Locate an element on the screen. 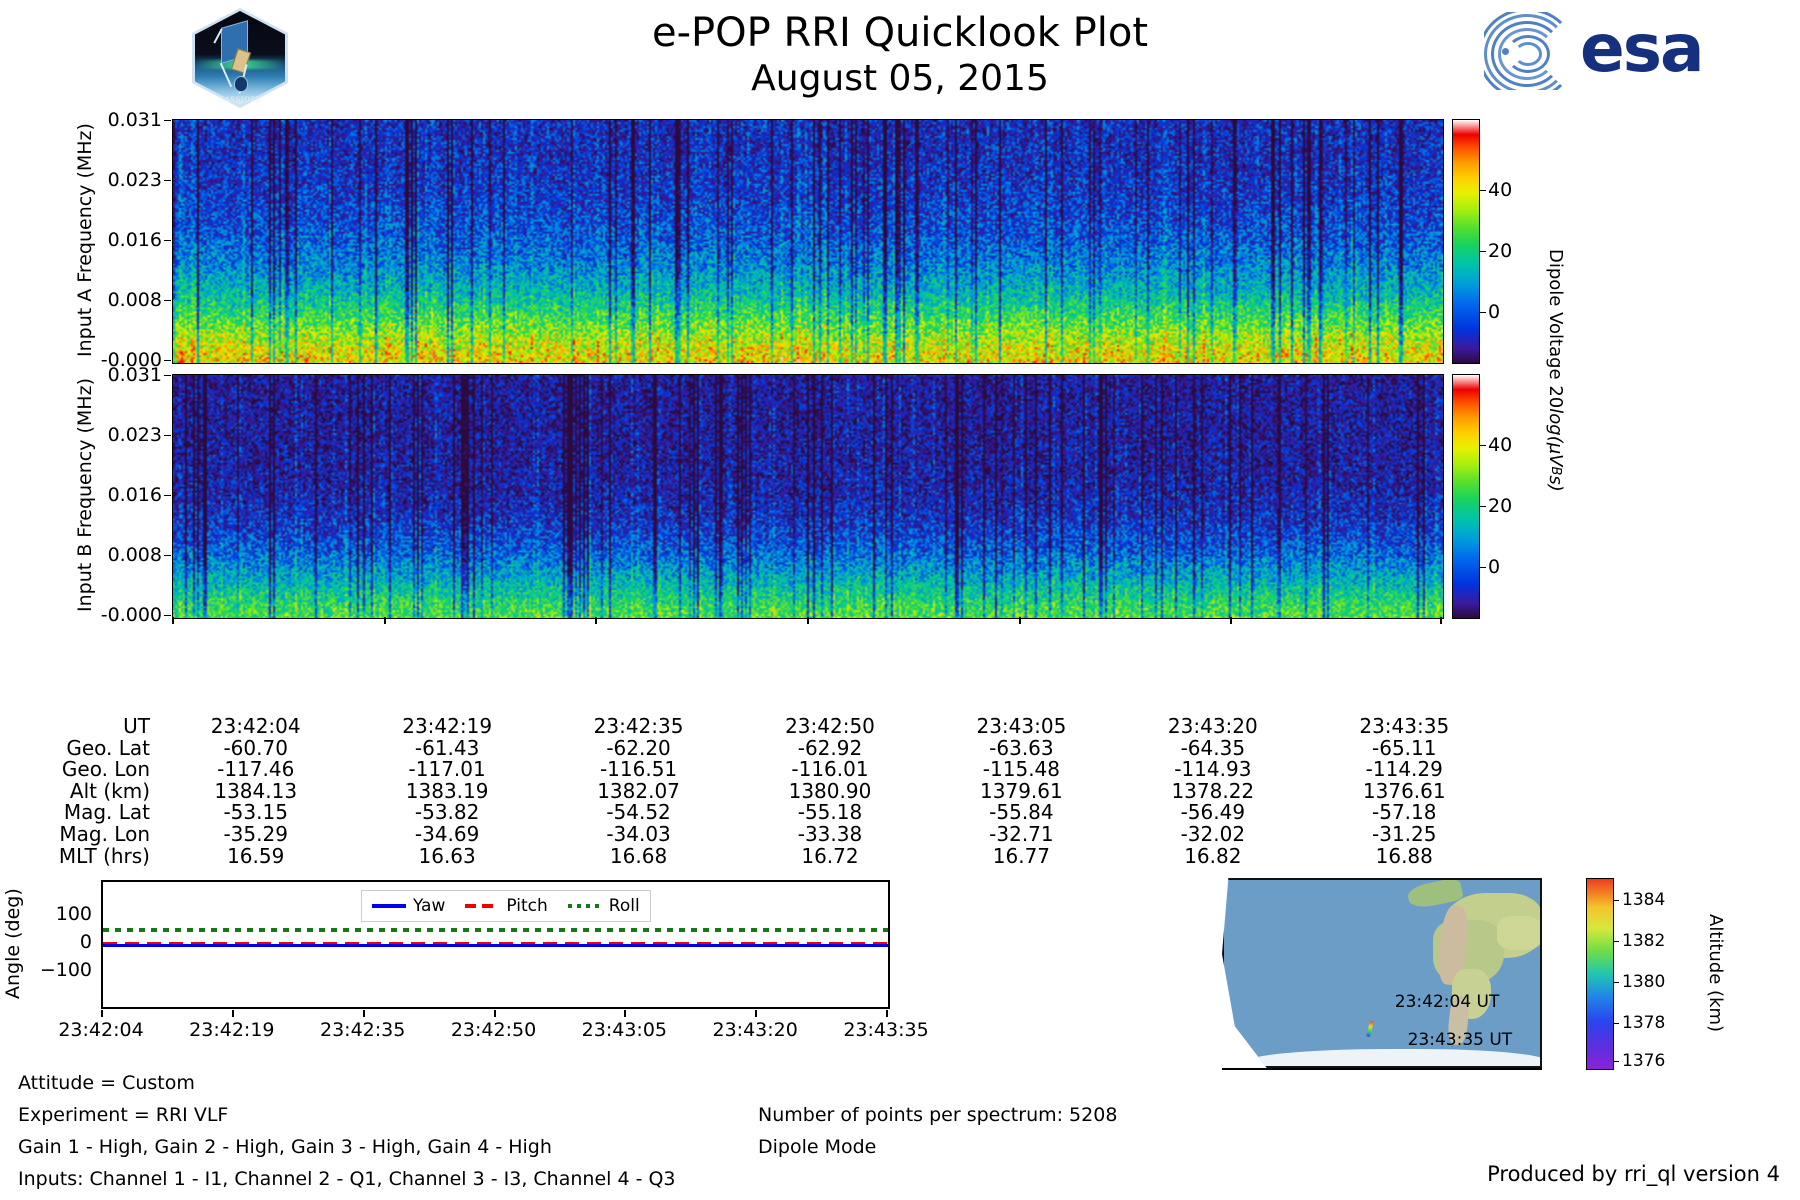  ephemeris-cell: 1379.61 is located at coordinates (1021, 790).